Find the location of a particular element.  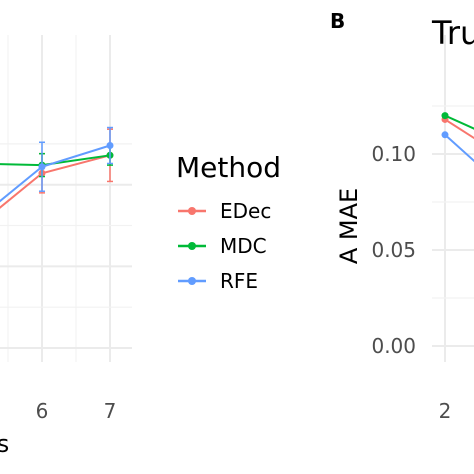

right-panel is located at coordinates (453, 198).